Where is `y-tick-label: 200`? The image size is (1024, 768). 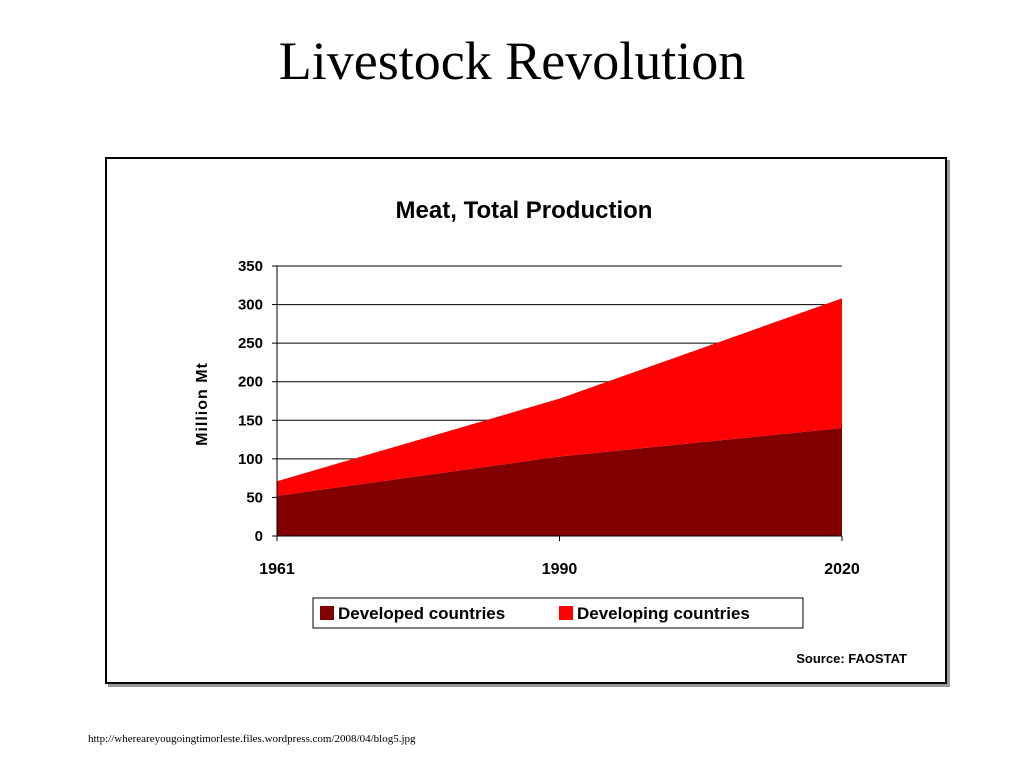 y-tick-label: 200 is located at coordinates (250, 382).